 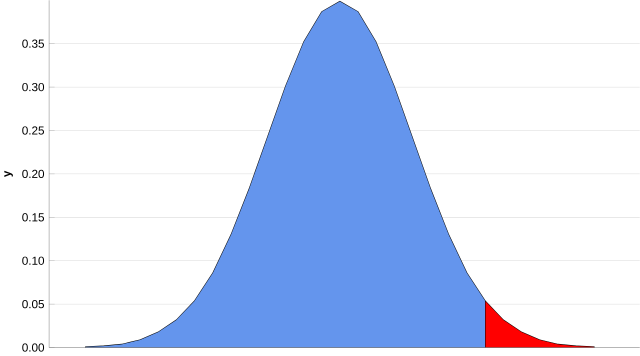 I want to click on y-tick-label: 0.30, so click(x=33, y=86).